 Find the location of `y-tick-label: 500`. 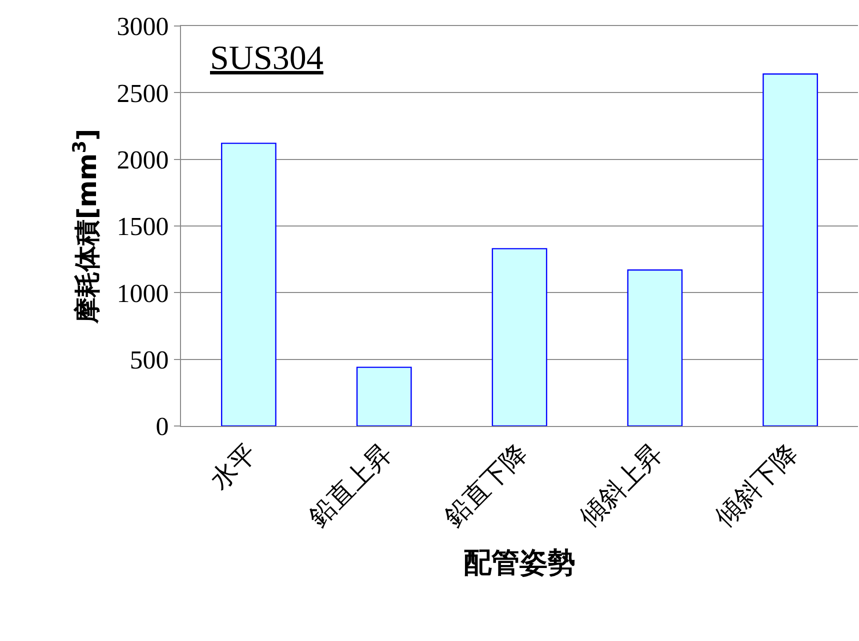

y-tick-label: 500 is located at coordinates (149, 359).